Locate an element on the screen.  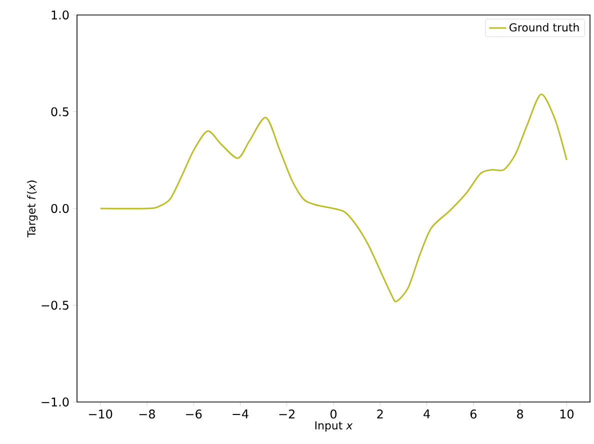
x-tick-label: 10 is located at coordinates (567, 414).